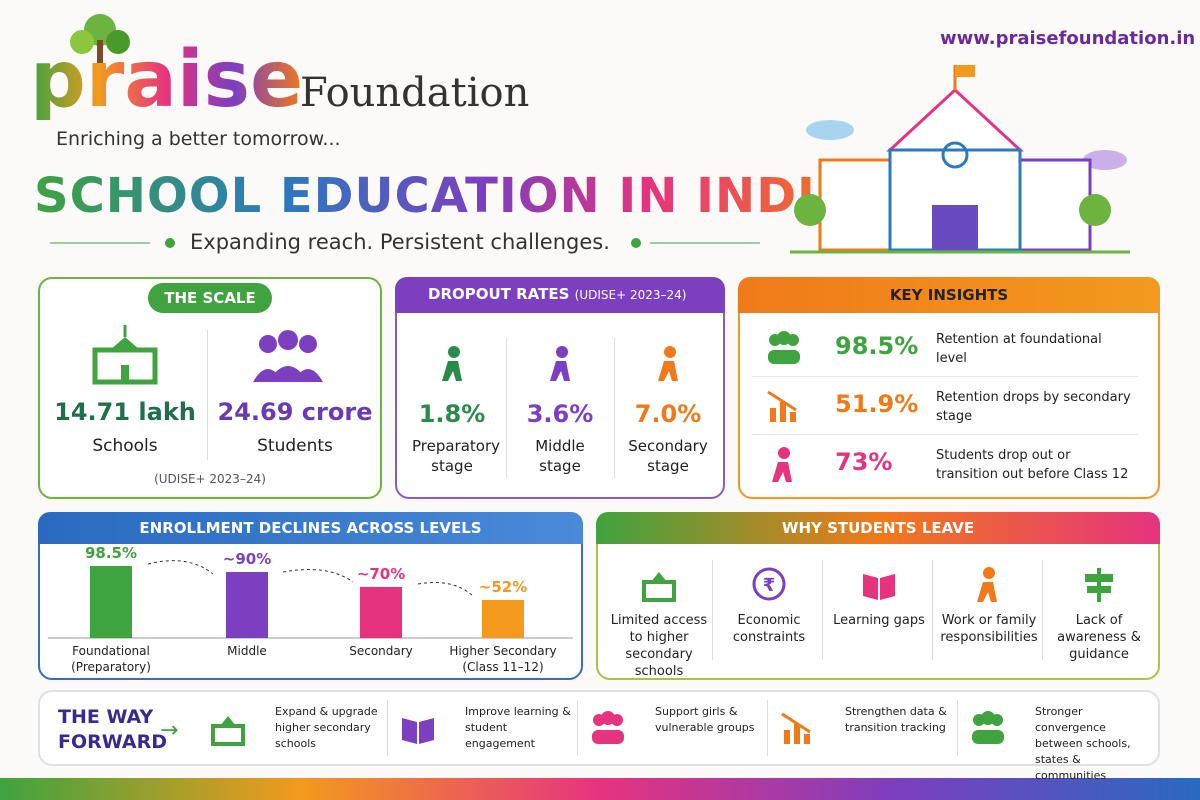 The width and height of the screenshot is (1200, 800). I want to click on org-name: Foundation, so click(415, 93).